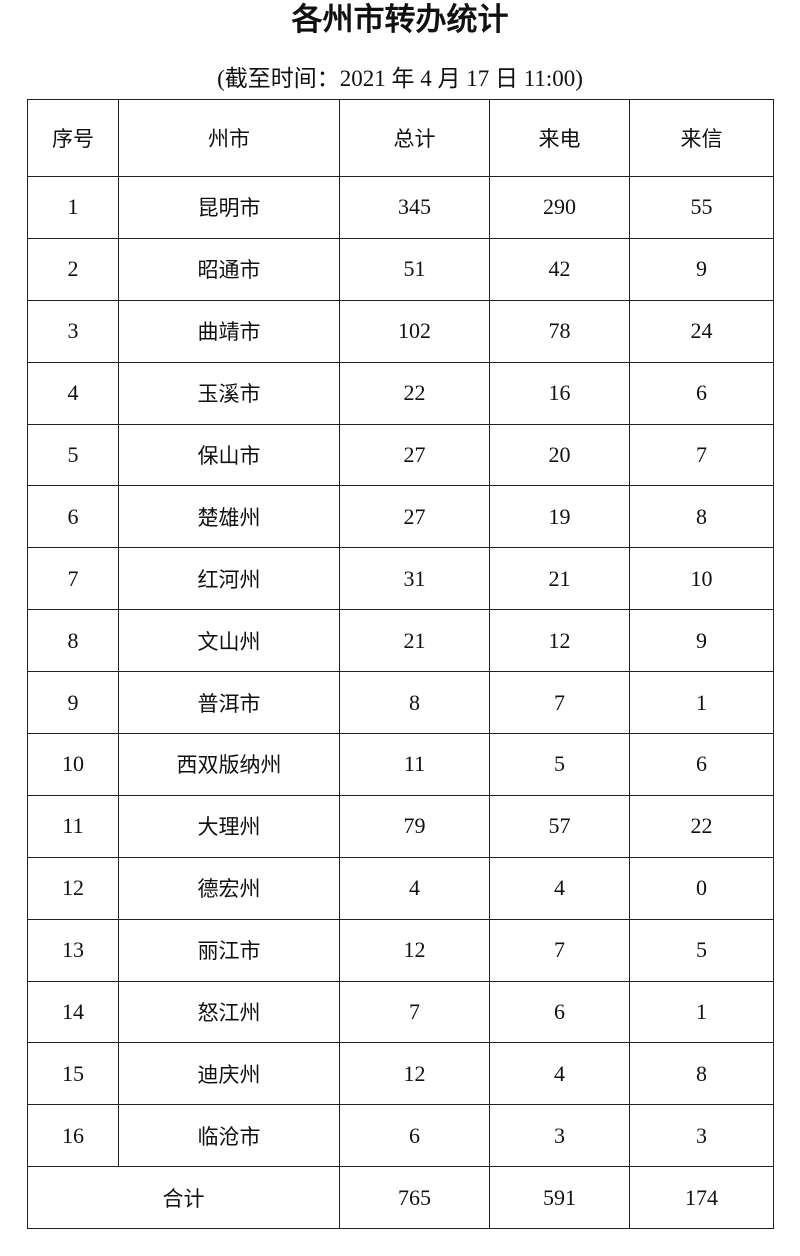  What do you see at coordinates (229, 888) in the screenshot?
I see `cell-city: 德宏州` at bounding box center [229, 888].